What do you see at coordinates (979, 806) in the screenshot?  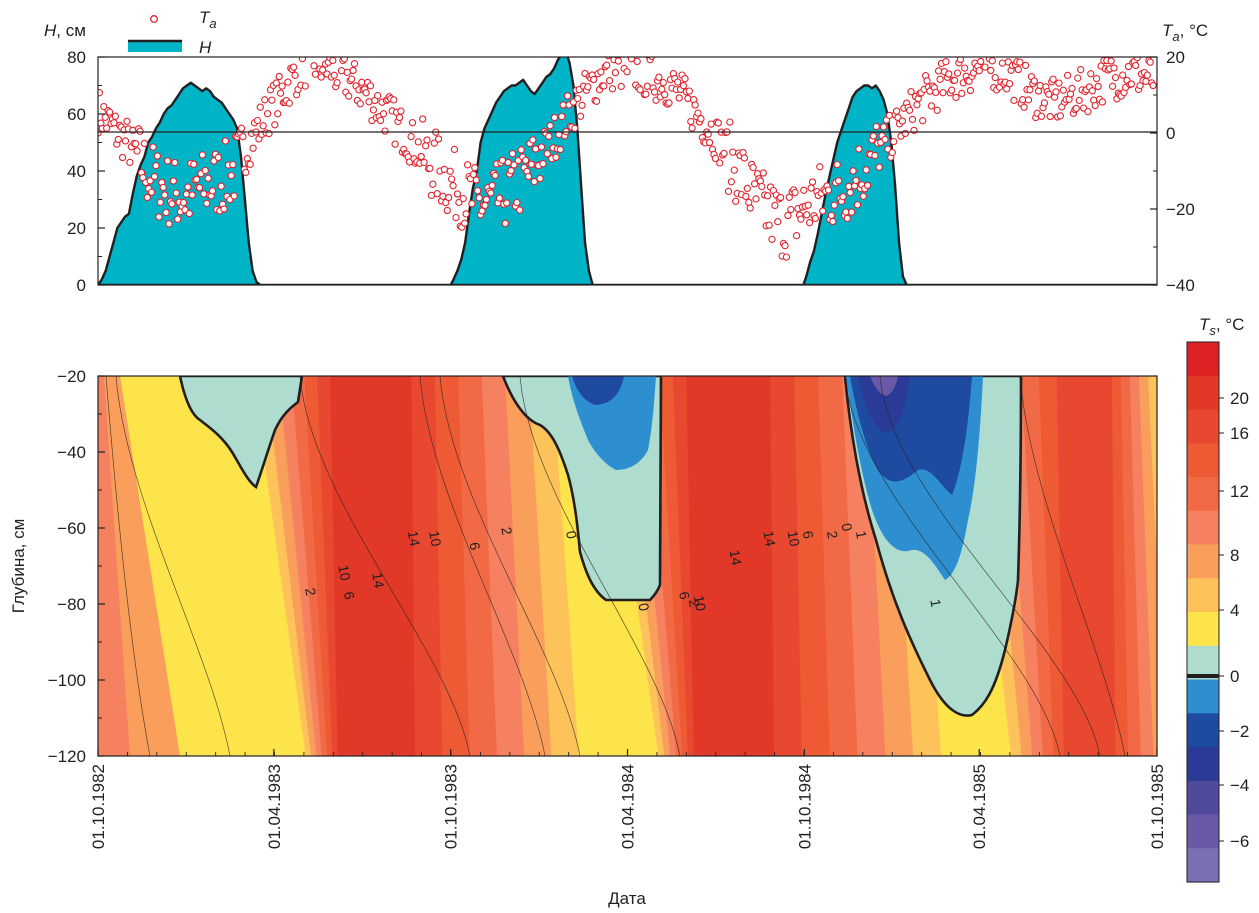 I see `date-tick-label: 01.04.1985` at bounding box center [979, 806].